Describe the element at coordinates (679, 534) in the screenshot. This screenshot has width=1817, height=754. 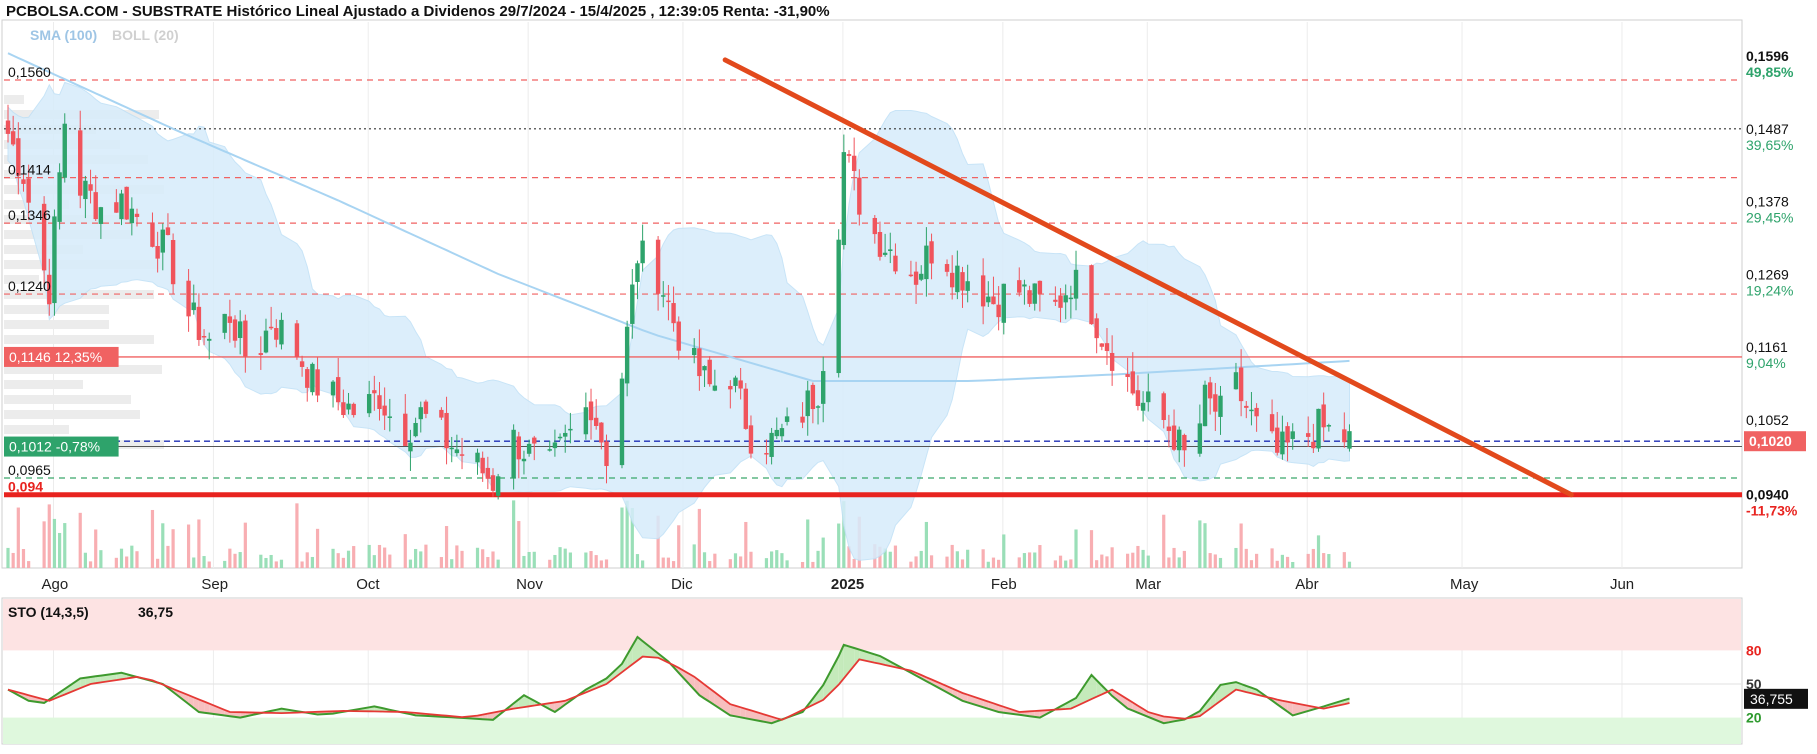
I see `volume-bars` at that location.